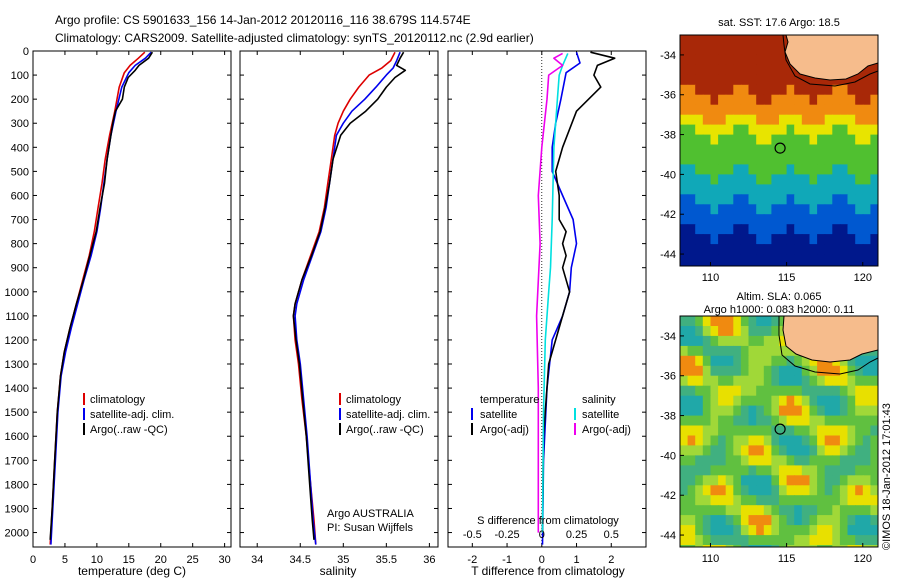 The image size is (900, 580). What do you see at coordinates (787, 278) in the screenshot?
I see `x-tick-label: 115` at bounding box center [787, 278].